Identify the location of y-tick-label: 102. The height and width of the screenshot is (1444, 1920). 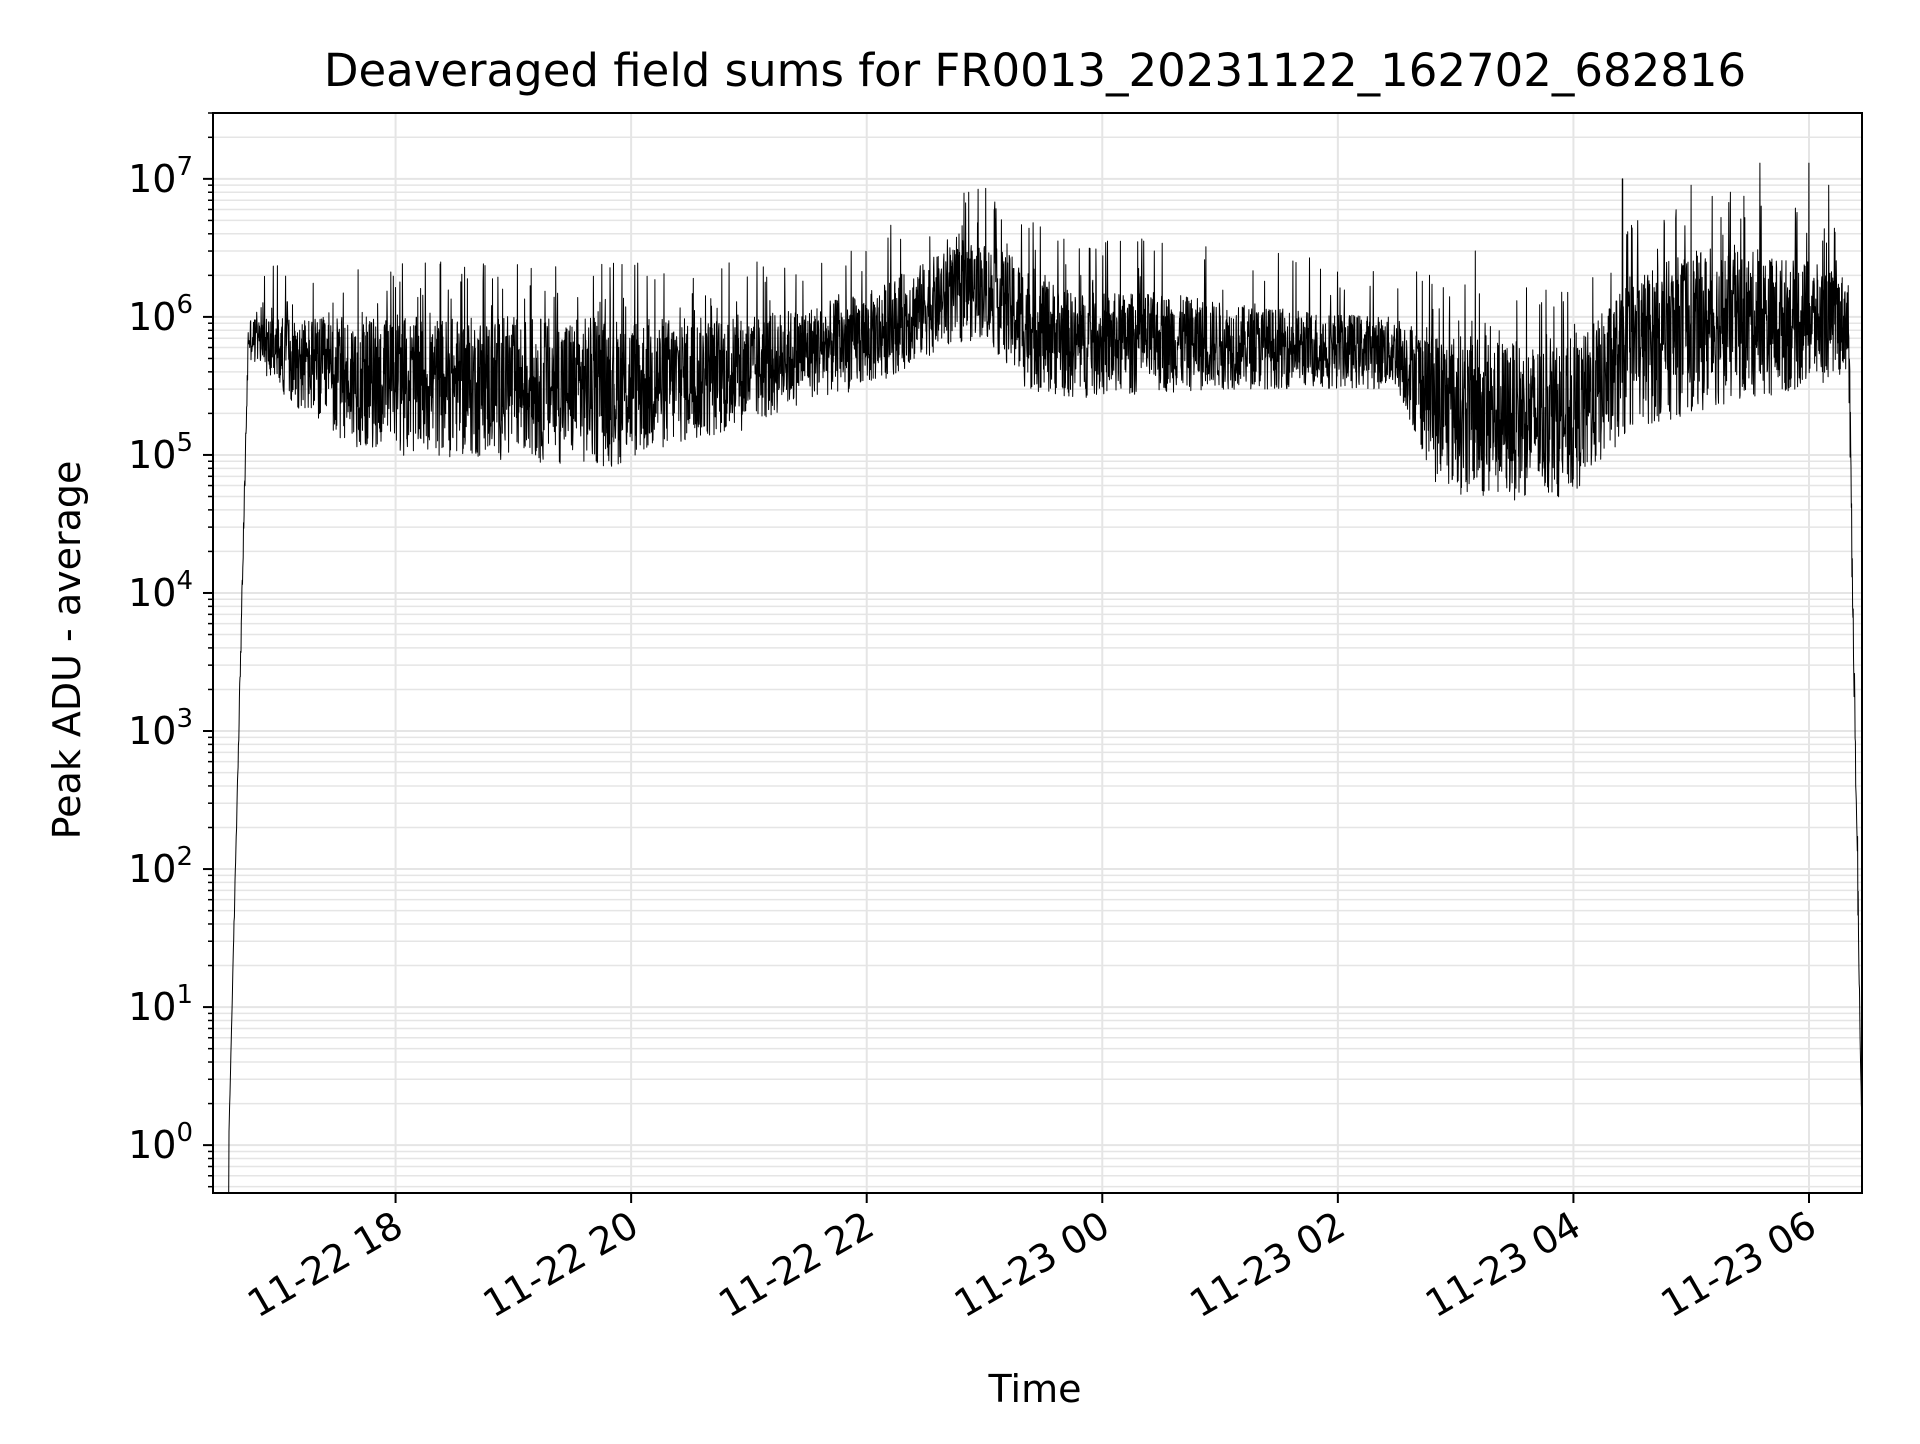
(160, 866).